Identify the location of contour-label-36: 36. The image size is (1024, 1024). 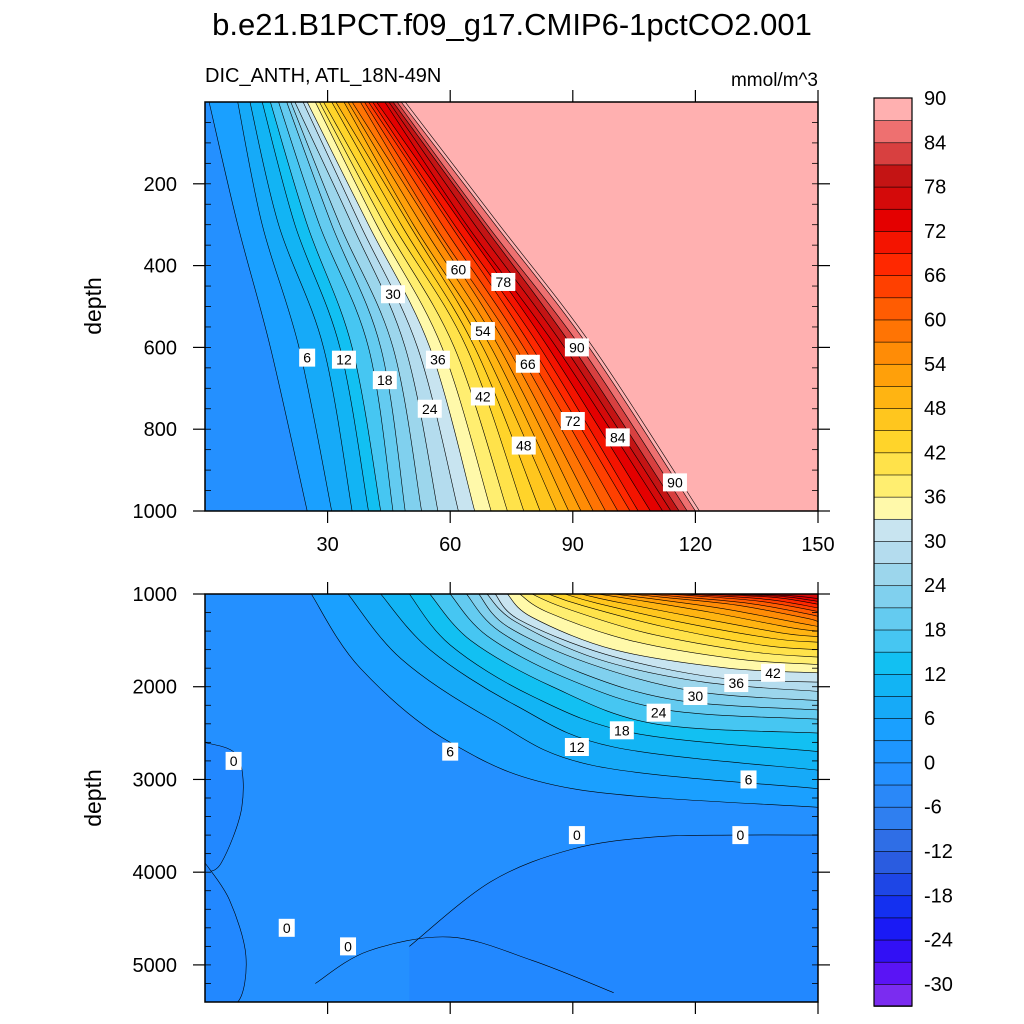
(437, 359).